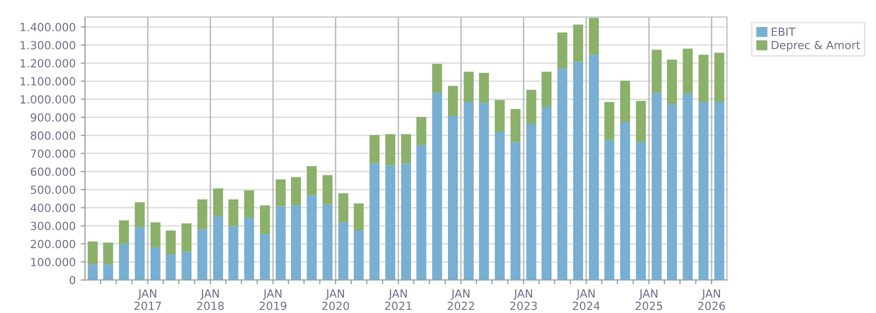  Describe the element at coordinates (784, 32) in the screenshot. I see `legend-label: EBIT` at that location.